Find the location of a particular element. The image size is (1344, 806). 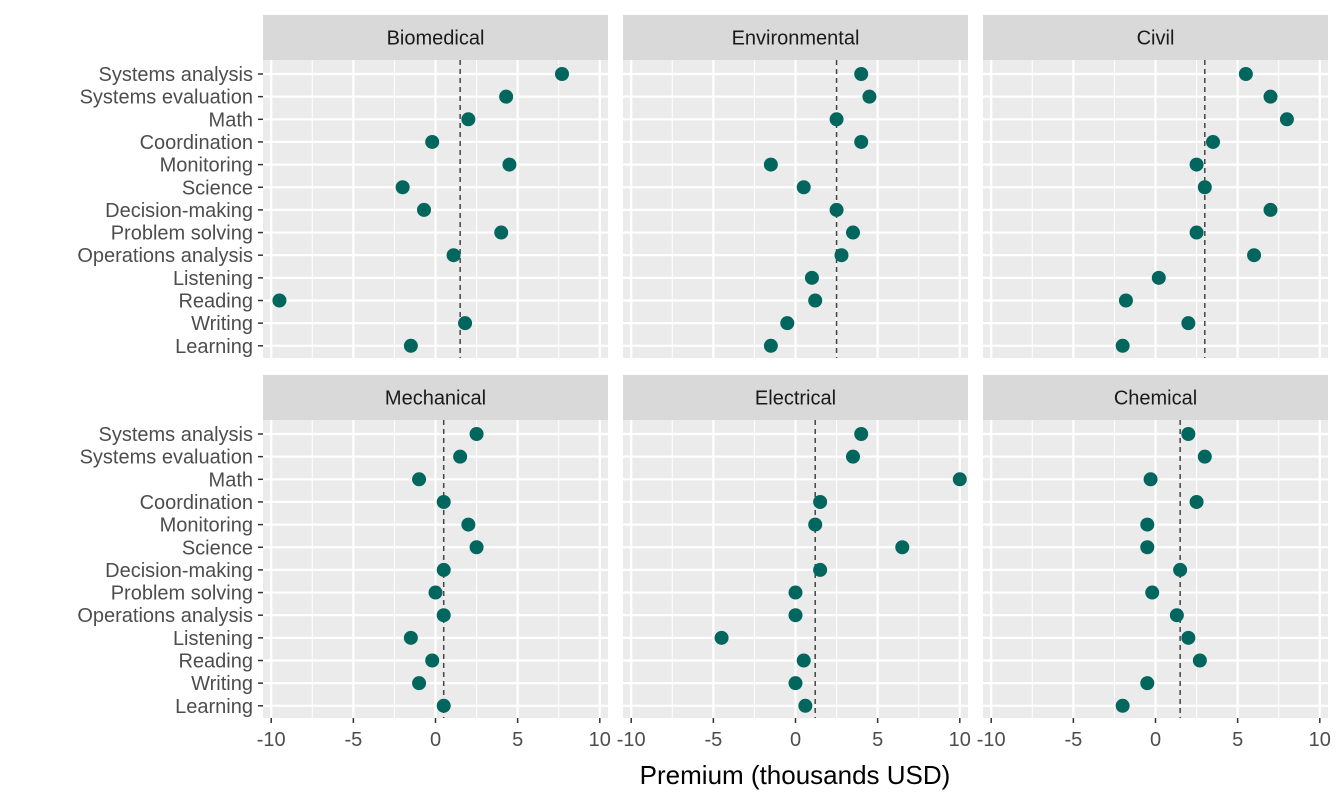

facet-label: Environmental is located at coordinates (796, 39).